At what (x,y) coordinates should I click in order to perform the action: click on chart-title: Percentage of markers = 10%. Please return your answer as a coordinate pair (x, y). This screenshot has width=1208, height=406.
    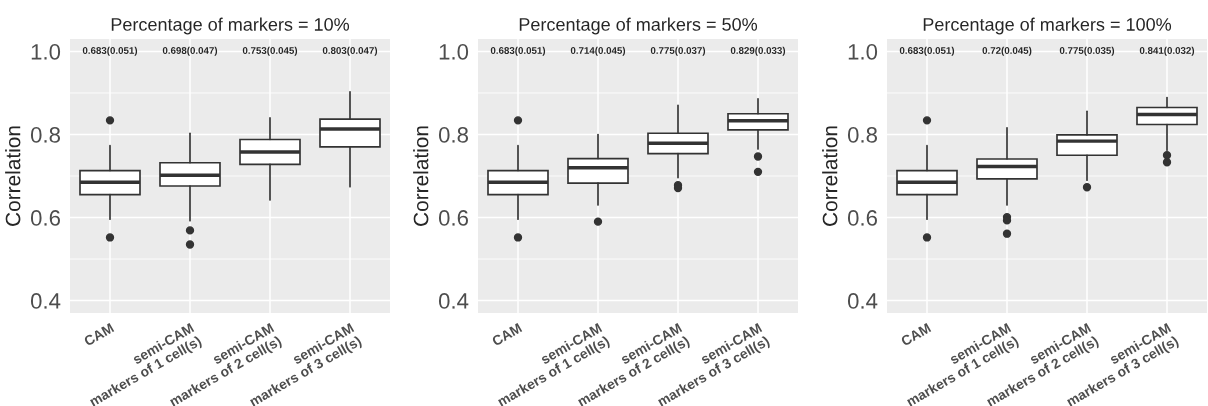
    Looking at the image, I should click on (230, 26).